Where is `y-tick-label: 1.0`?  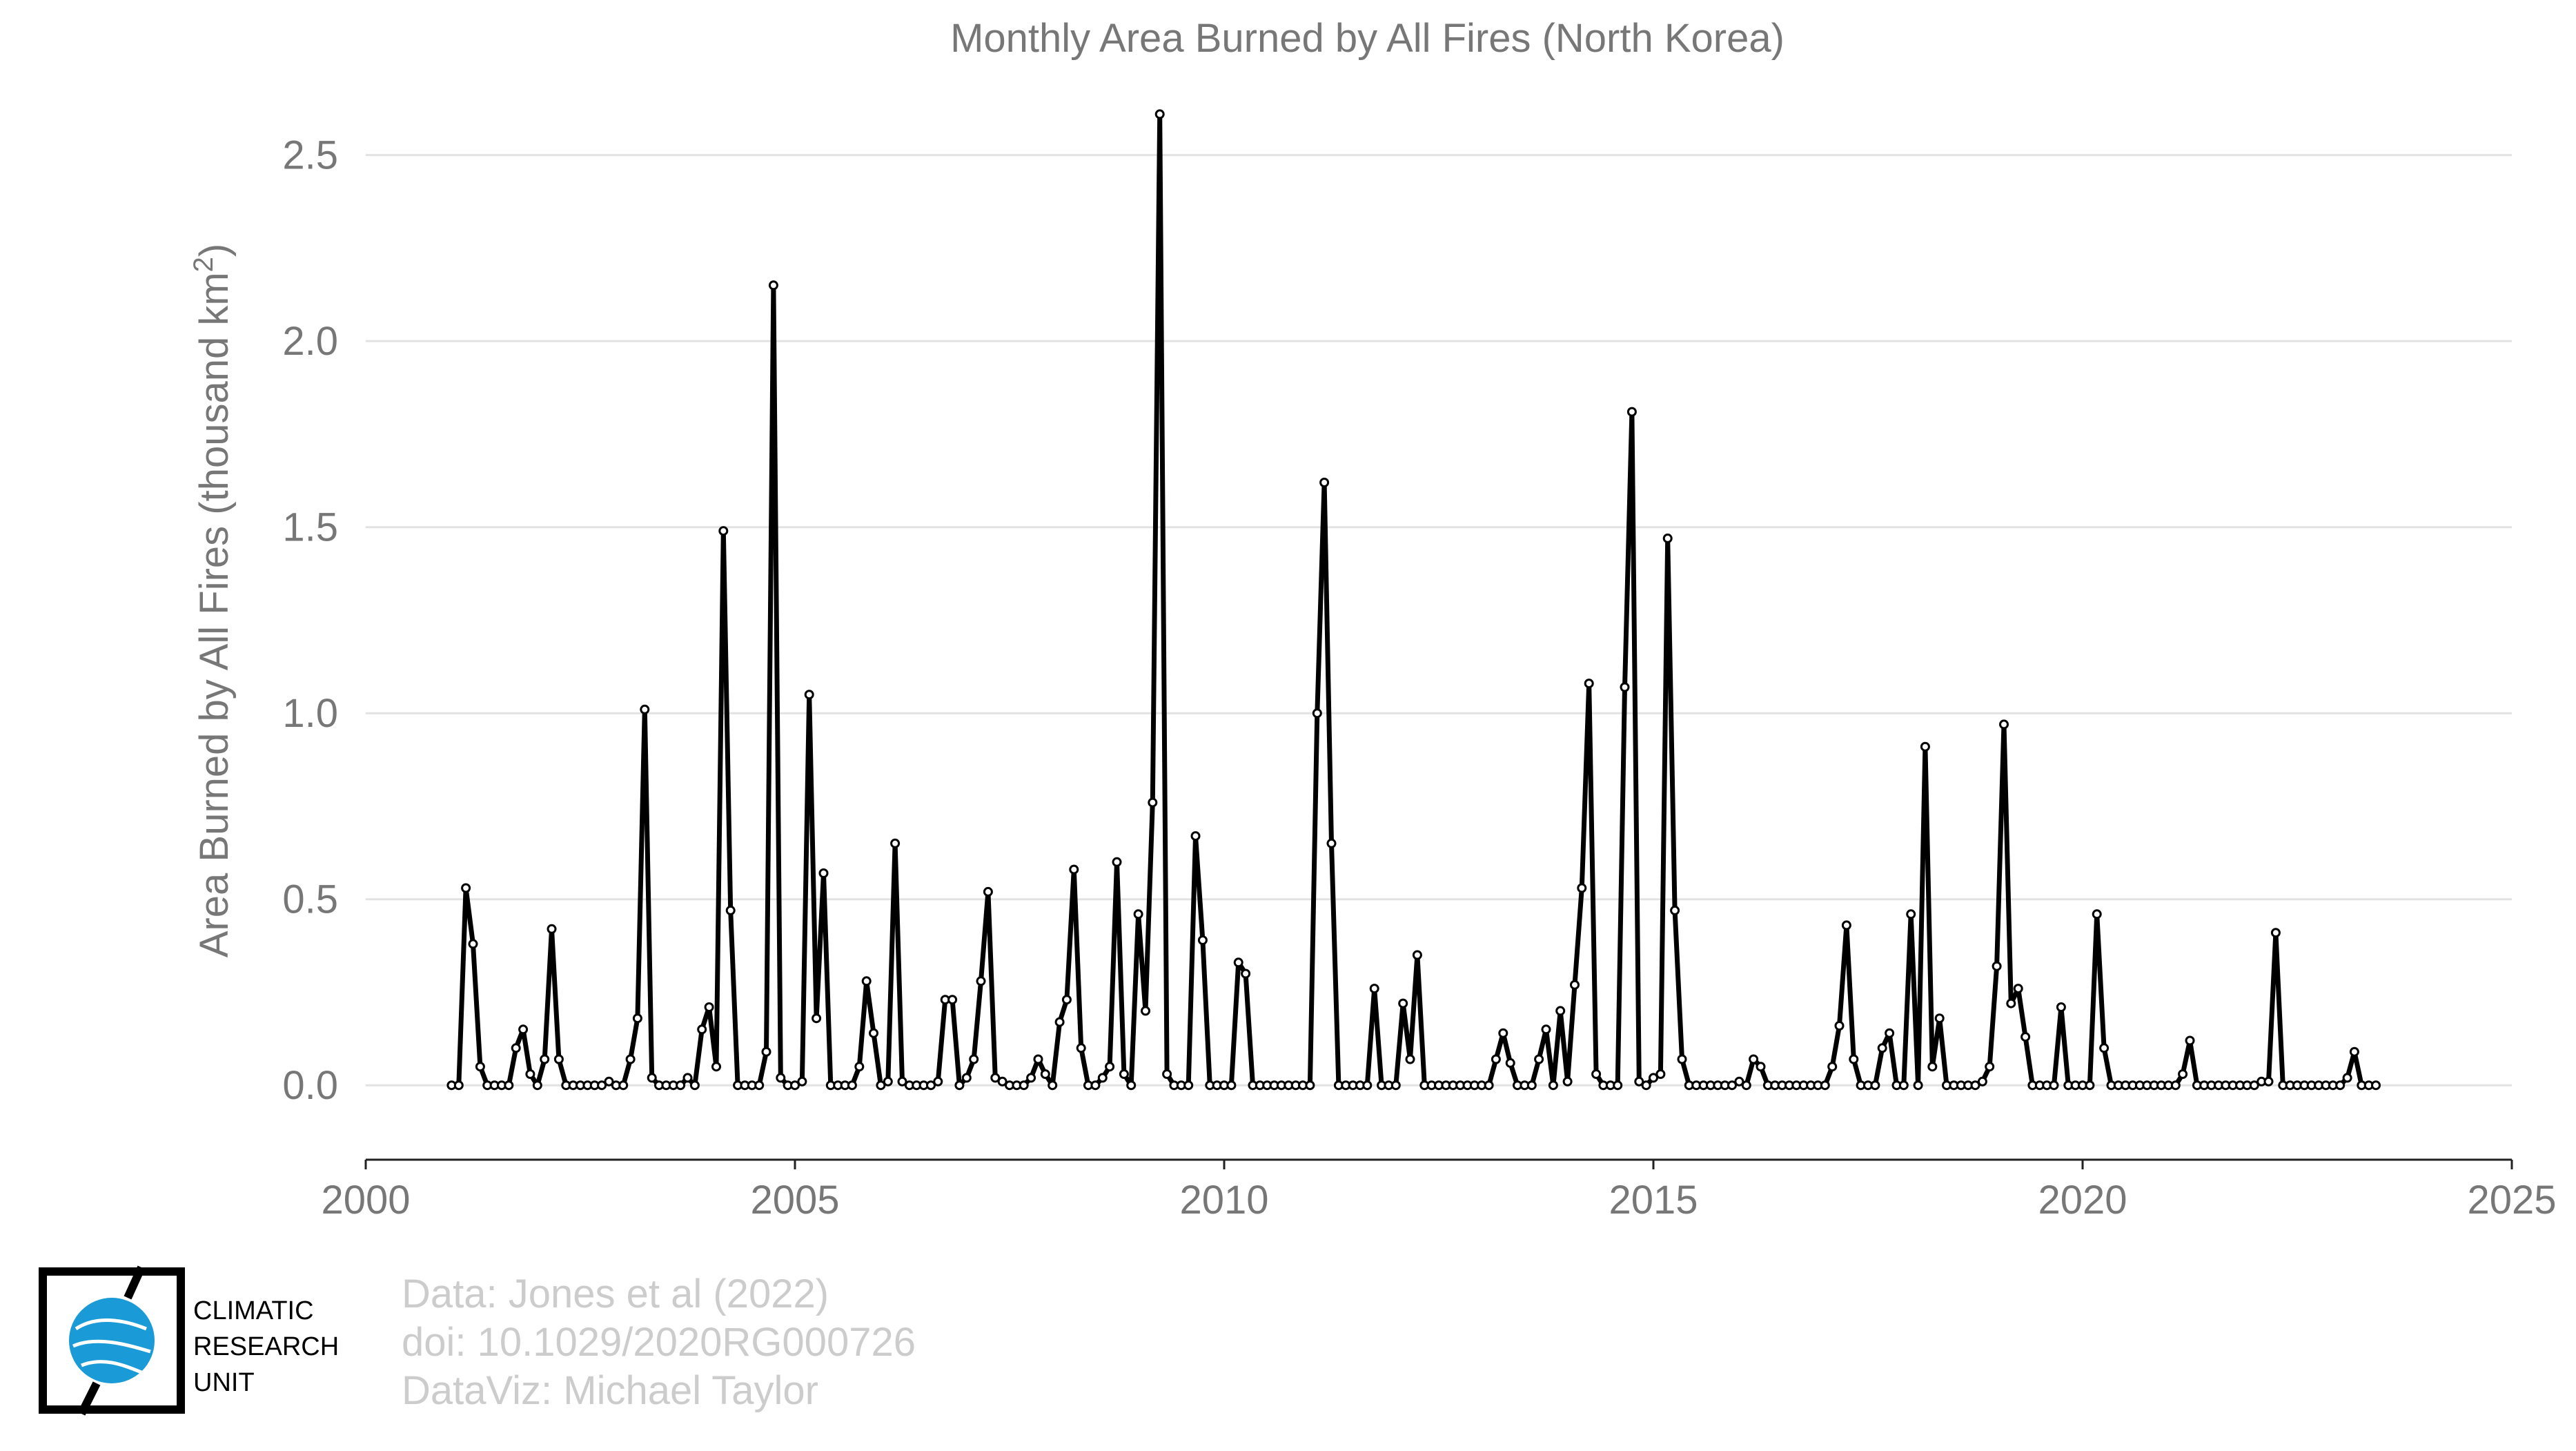 y-tick-label: 1.0 is located at coordinates (310, 714).